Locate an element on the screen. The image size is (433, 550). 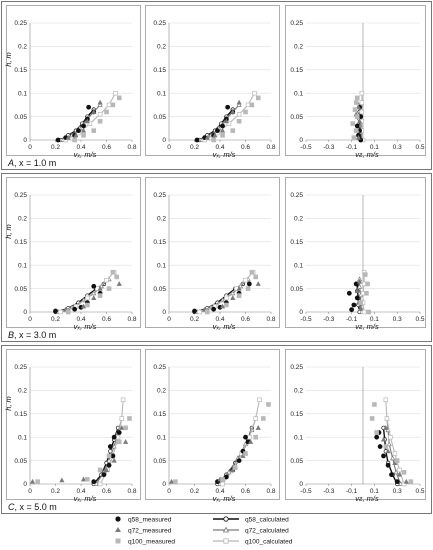
x-tick-label: -0.1 is located at coordinates (352, 147).